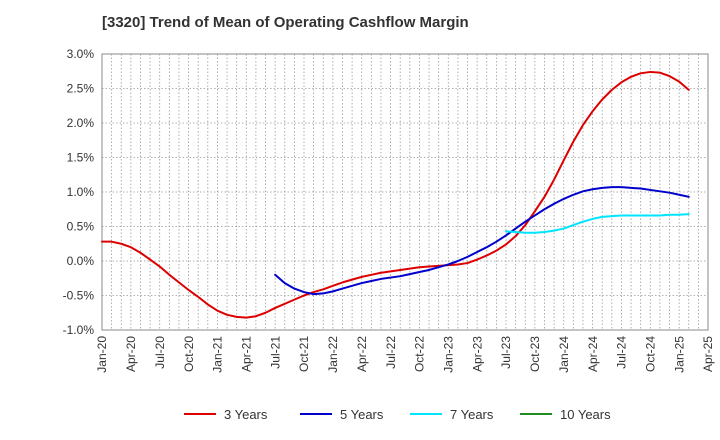 This screenshot has height=440, width=720. What do you see at coordinates (275, 352) in the screenshot?
I see `x-tick-label: Jul-21` at bounding box center [275, 352].